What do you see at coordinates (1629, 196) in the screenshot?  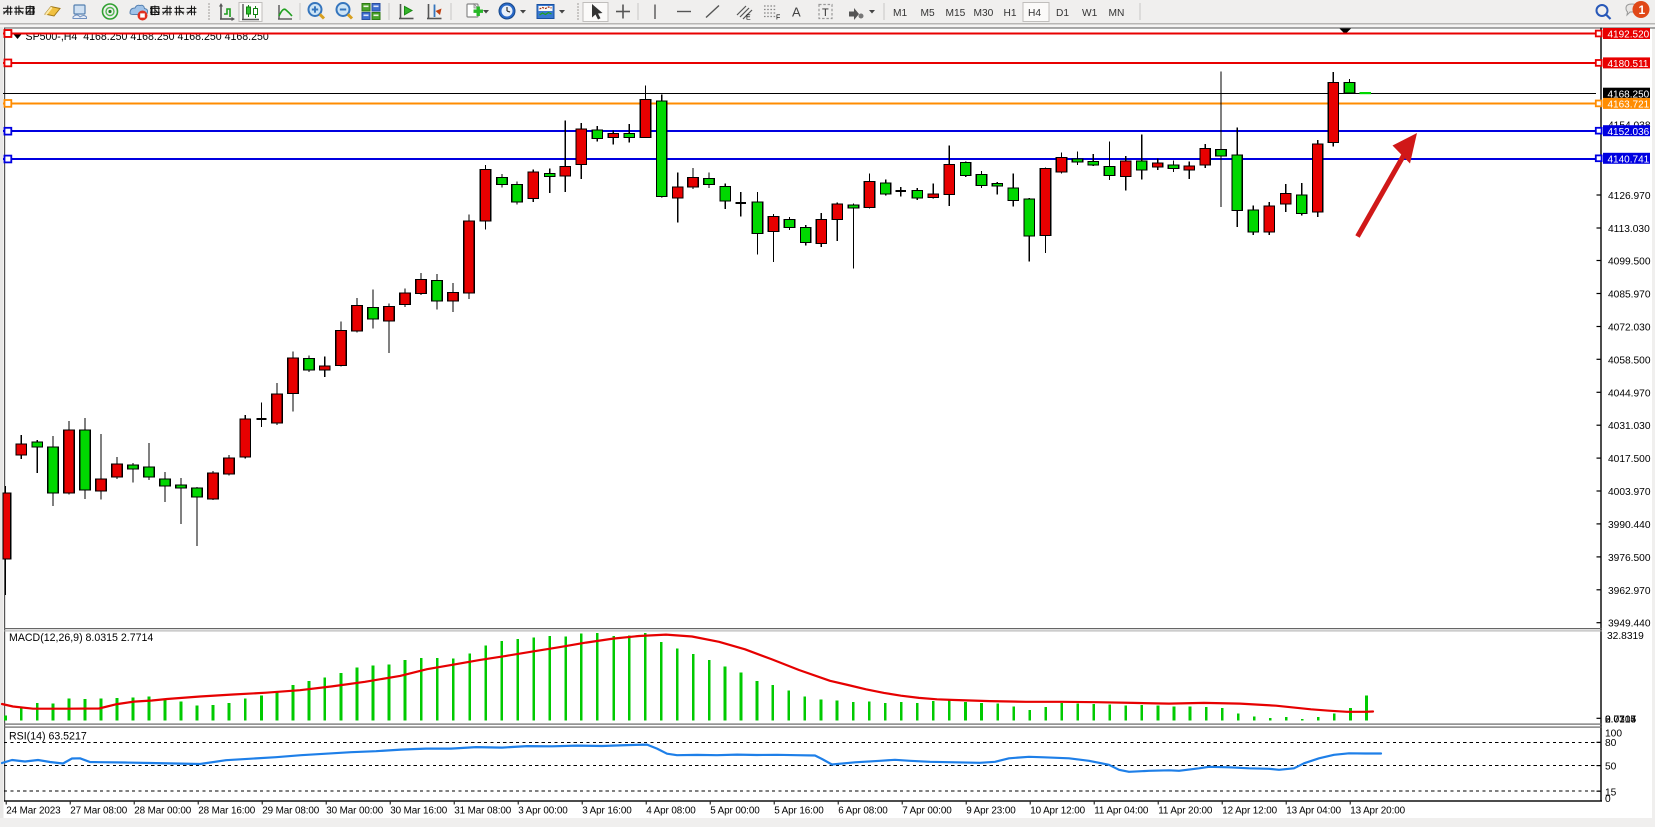 I see `svg-text: 4126.970` at bounding box center [1629, 196].